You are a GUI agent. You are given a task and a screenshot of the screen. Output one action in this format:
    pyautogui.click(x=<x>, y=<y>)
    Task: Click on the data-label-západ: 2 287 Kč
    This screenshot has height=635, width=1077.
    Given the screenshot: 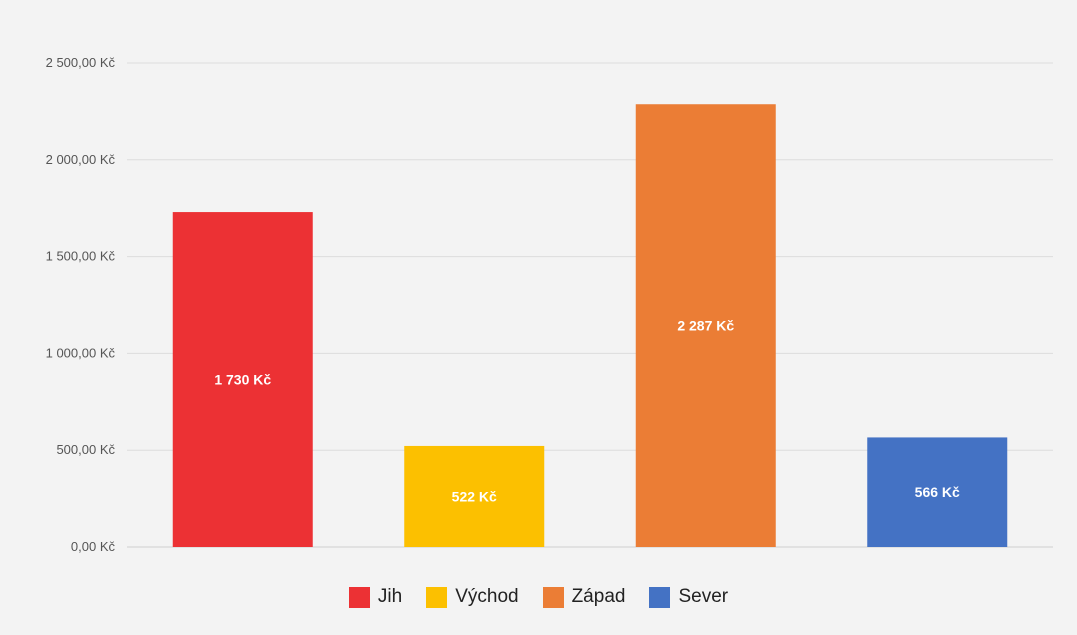 What is the action you would take?
    pyautogui.click(x=705, y=326)
    